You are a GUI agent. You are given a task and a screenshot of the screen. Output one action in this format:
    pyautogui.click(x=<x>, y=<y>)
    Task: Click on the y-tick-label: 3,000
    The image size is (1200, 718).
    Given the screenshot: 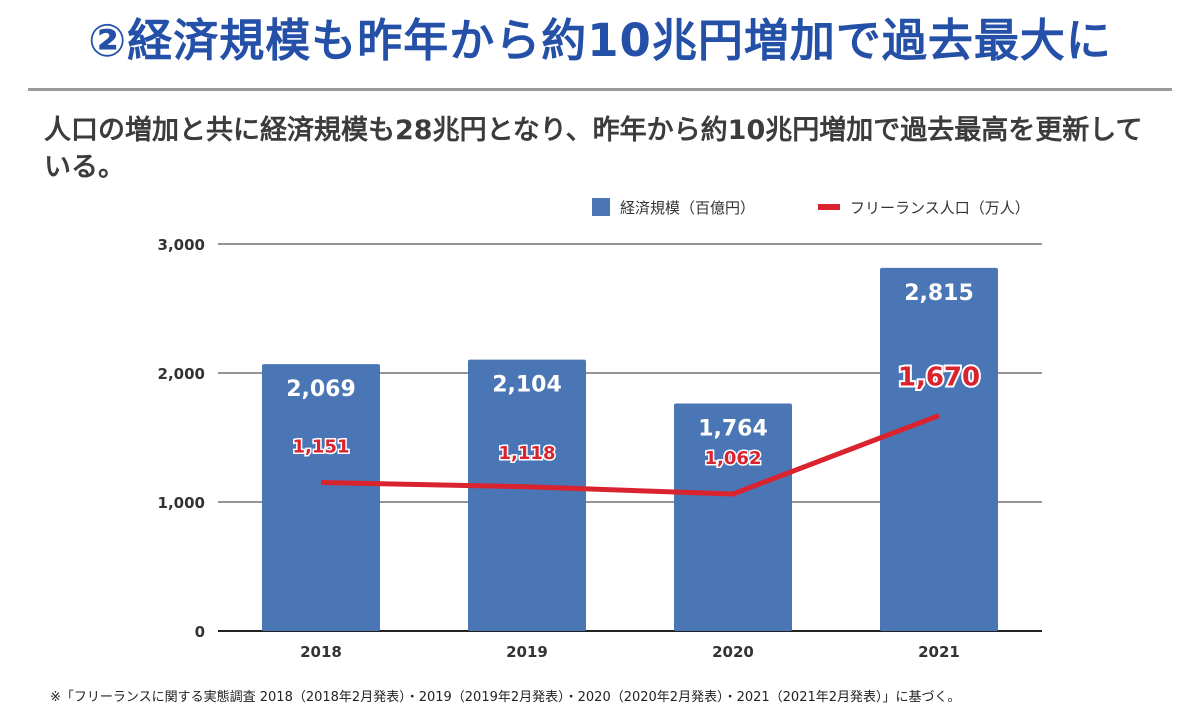 What is the action you would take?
    pyautogui.click(x=181, y=245)
    